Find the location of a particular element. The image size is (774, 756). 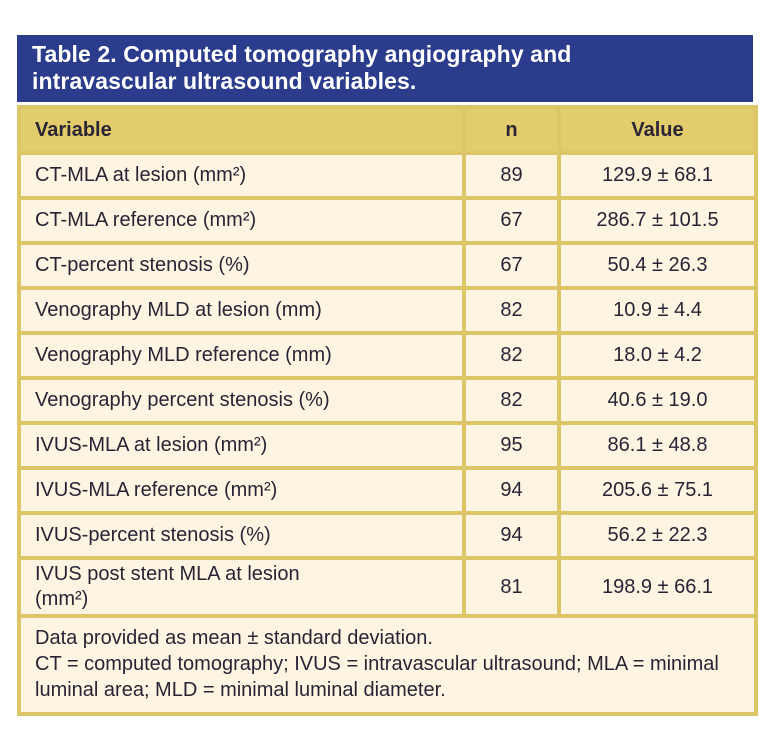

cell-value: 50.4 ± 26.3 is located at coordinates (657, 265).